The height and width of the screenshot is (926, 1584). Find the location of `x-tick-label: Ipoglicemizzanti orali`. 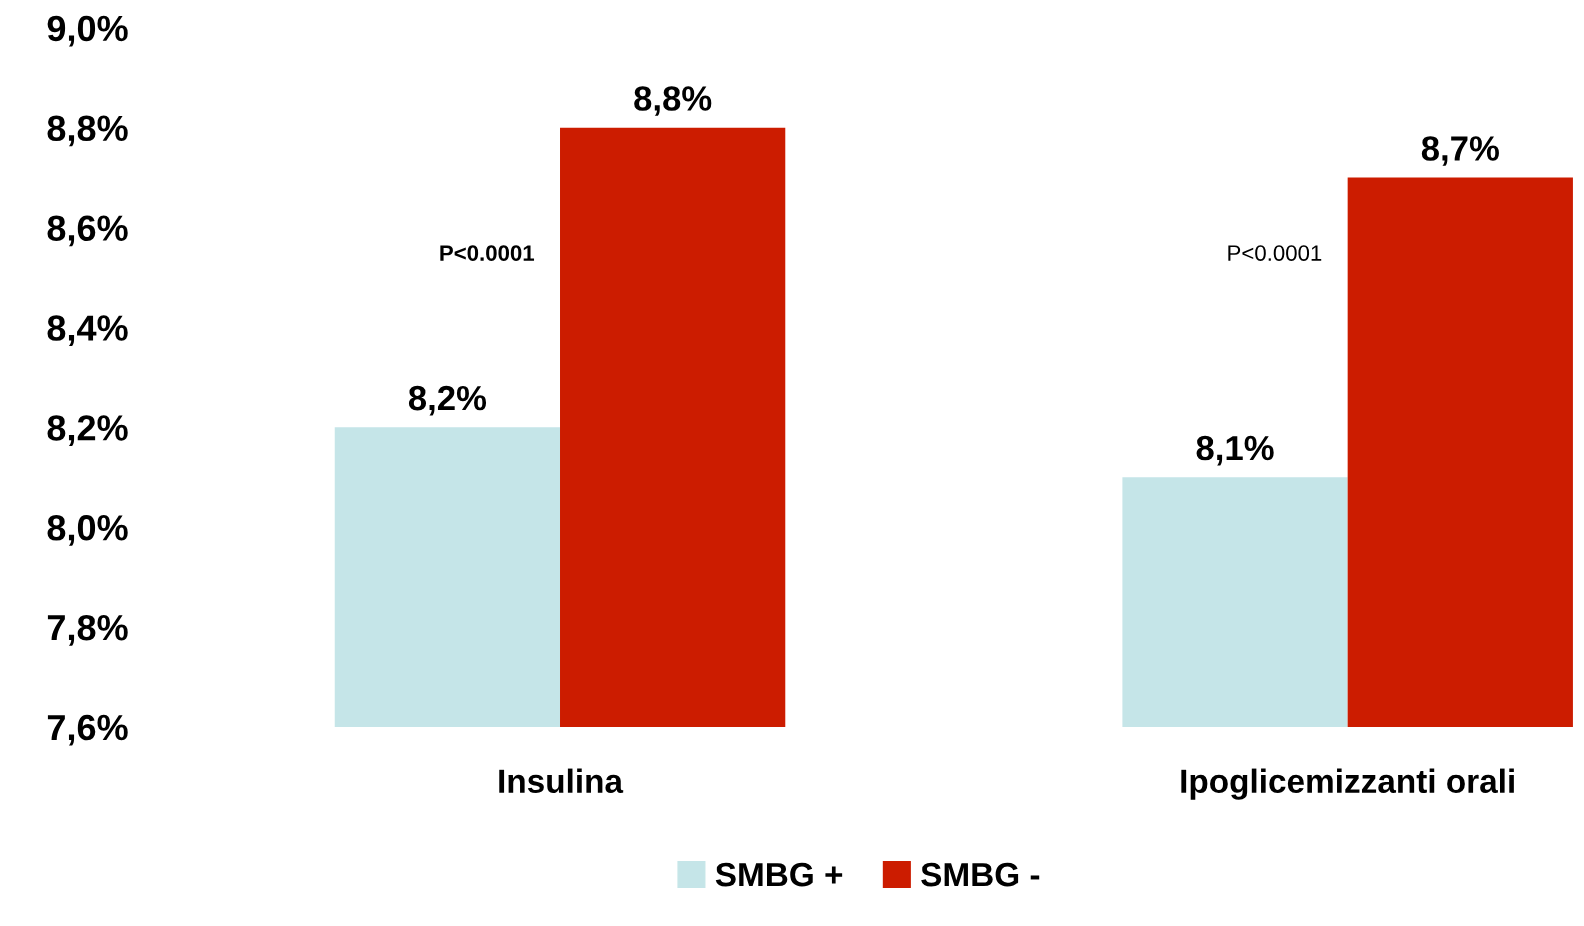

x-tick-label: Ipoglicemizzanti orali is located at coordinates (1347, 784).